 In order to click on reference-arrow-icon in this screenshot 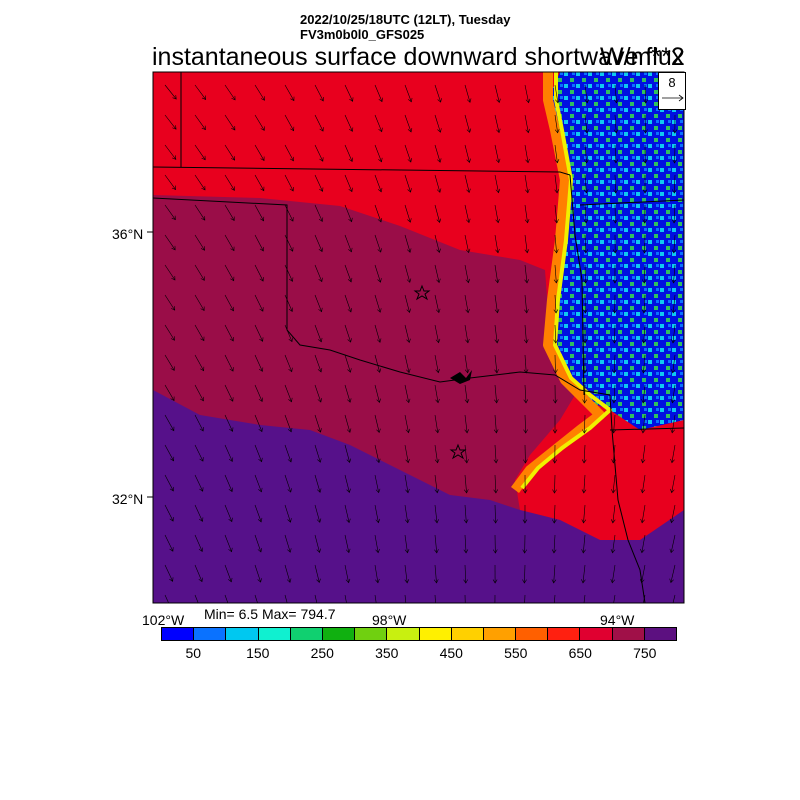, I will do `click(673, 98)`.